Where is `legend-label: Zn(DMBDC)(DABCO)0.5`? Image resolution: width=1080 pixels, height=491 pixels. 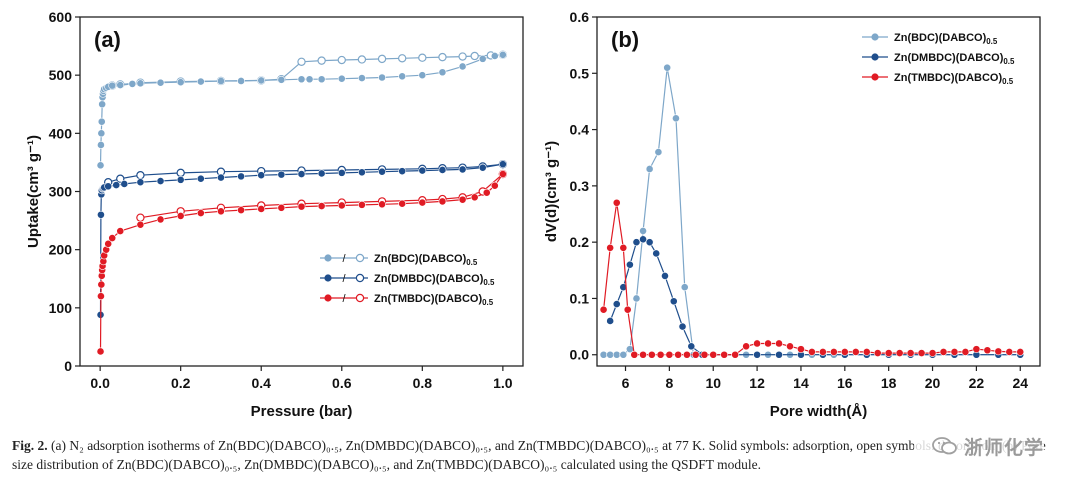 legend-label: Zn(DMBDC)(DABCO)0.5 is located at coordinates (434, 280).